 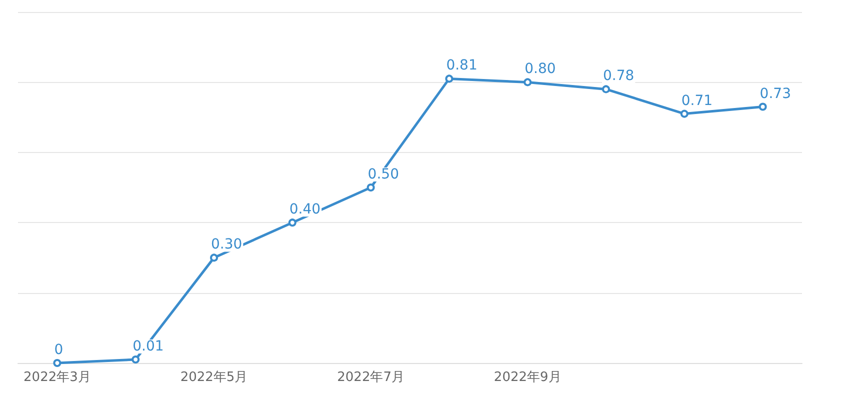 I want to click on x-tick-label: 2022年5月, so click(x=214, y=377).